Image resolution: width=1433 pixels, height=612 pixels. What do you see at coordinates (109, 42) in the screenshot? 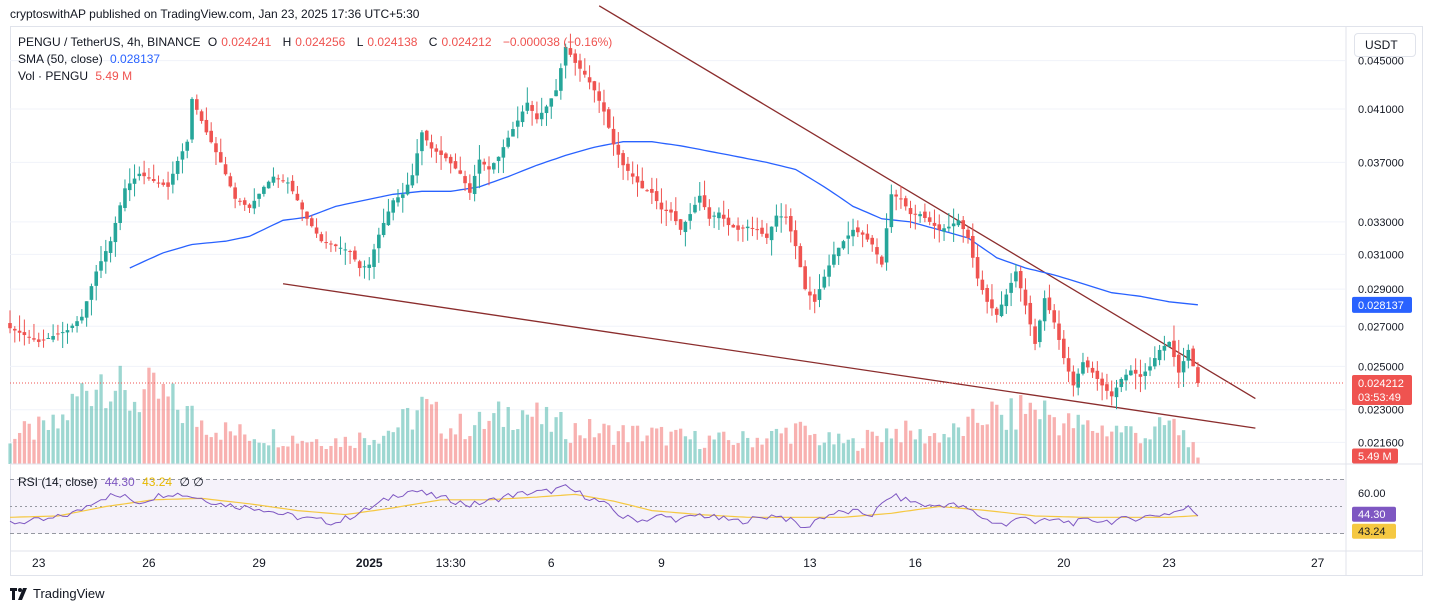
I see `symbol-name: PENGU / TetherUS, 4h, BINANCE` at bounding box center [109, 42].